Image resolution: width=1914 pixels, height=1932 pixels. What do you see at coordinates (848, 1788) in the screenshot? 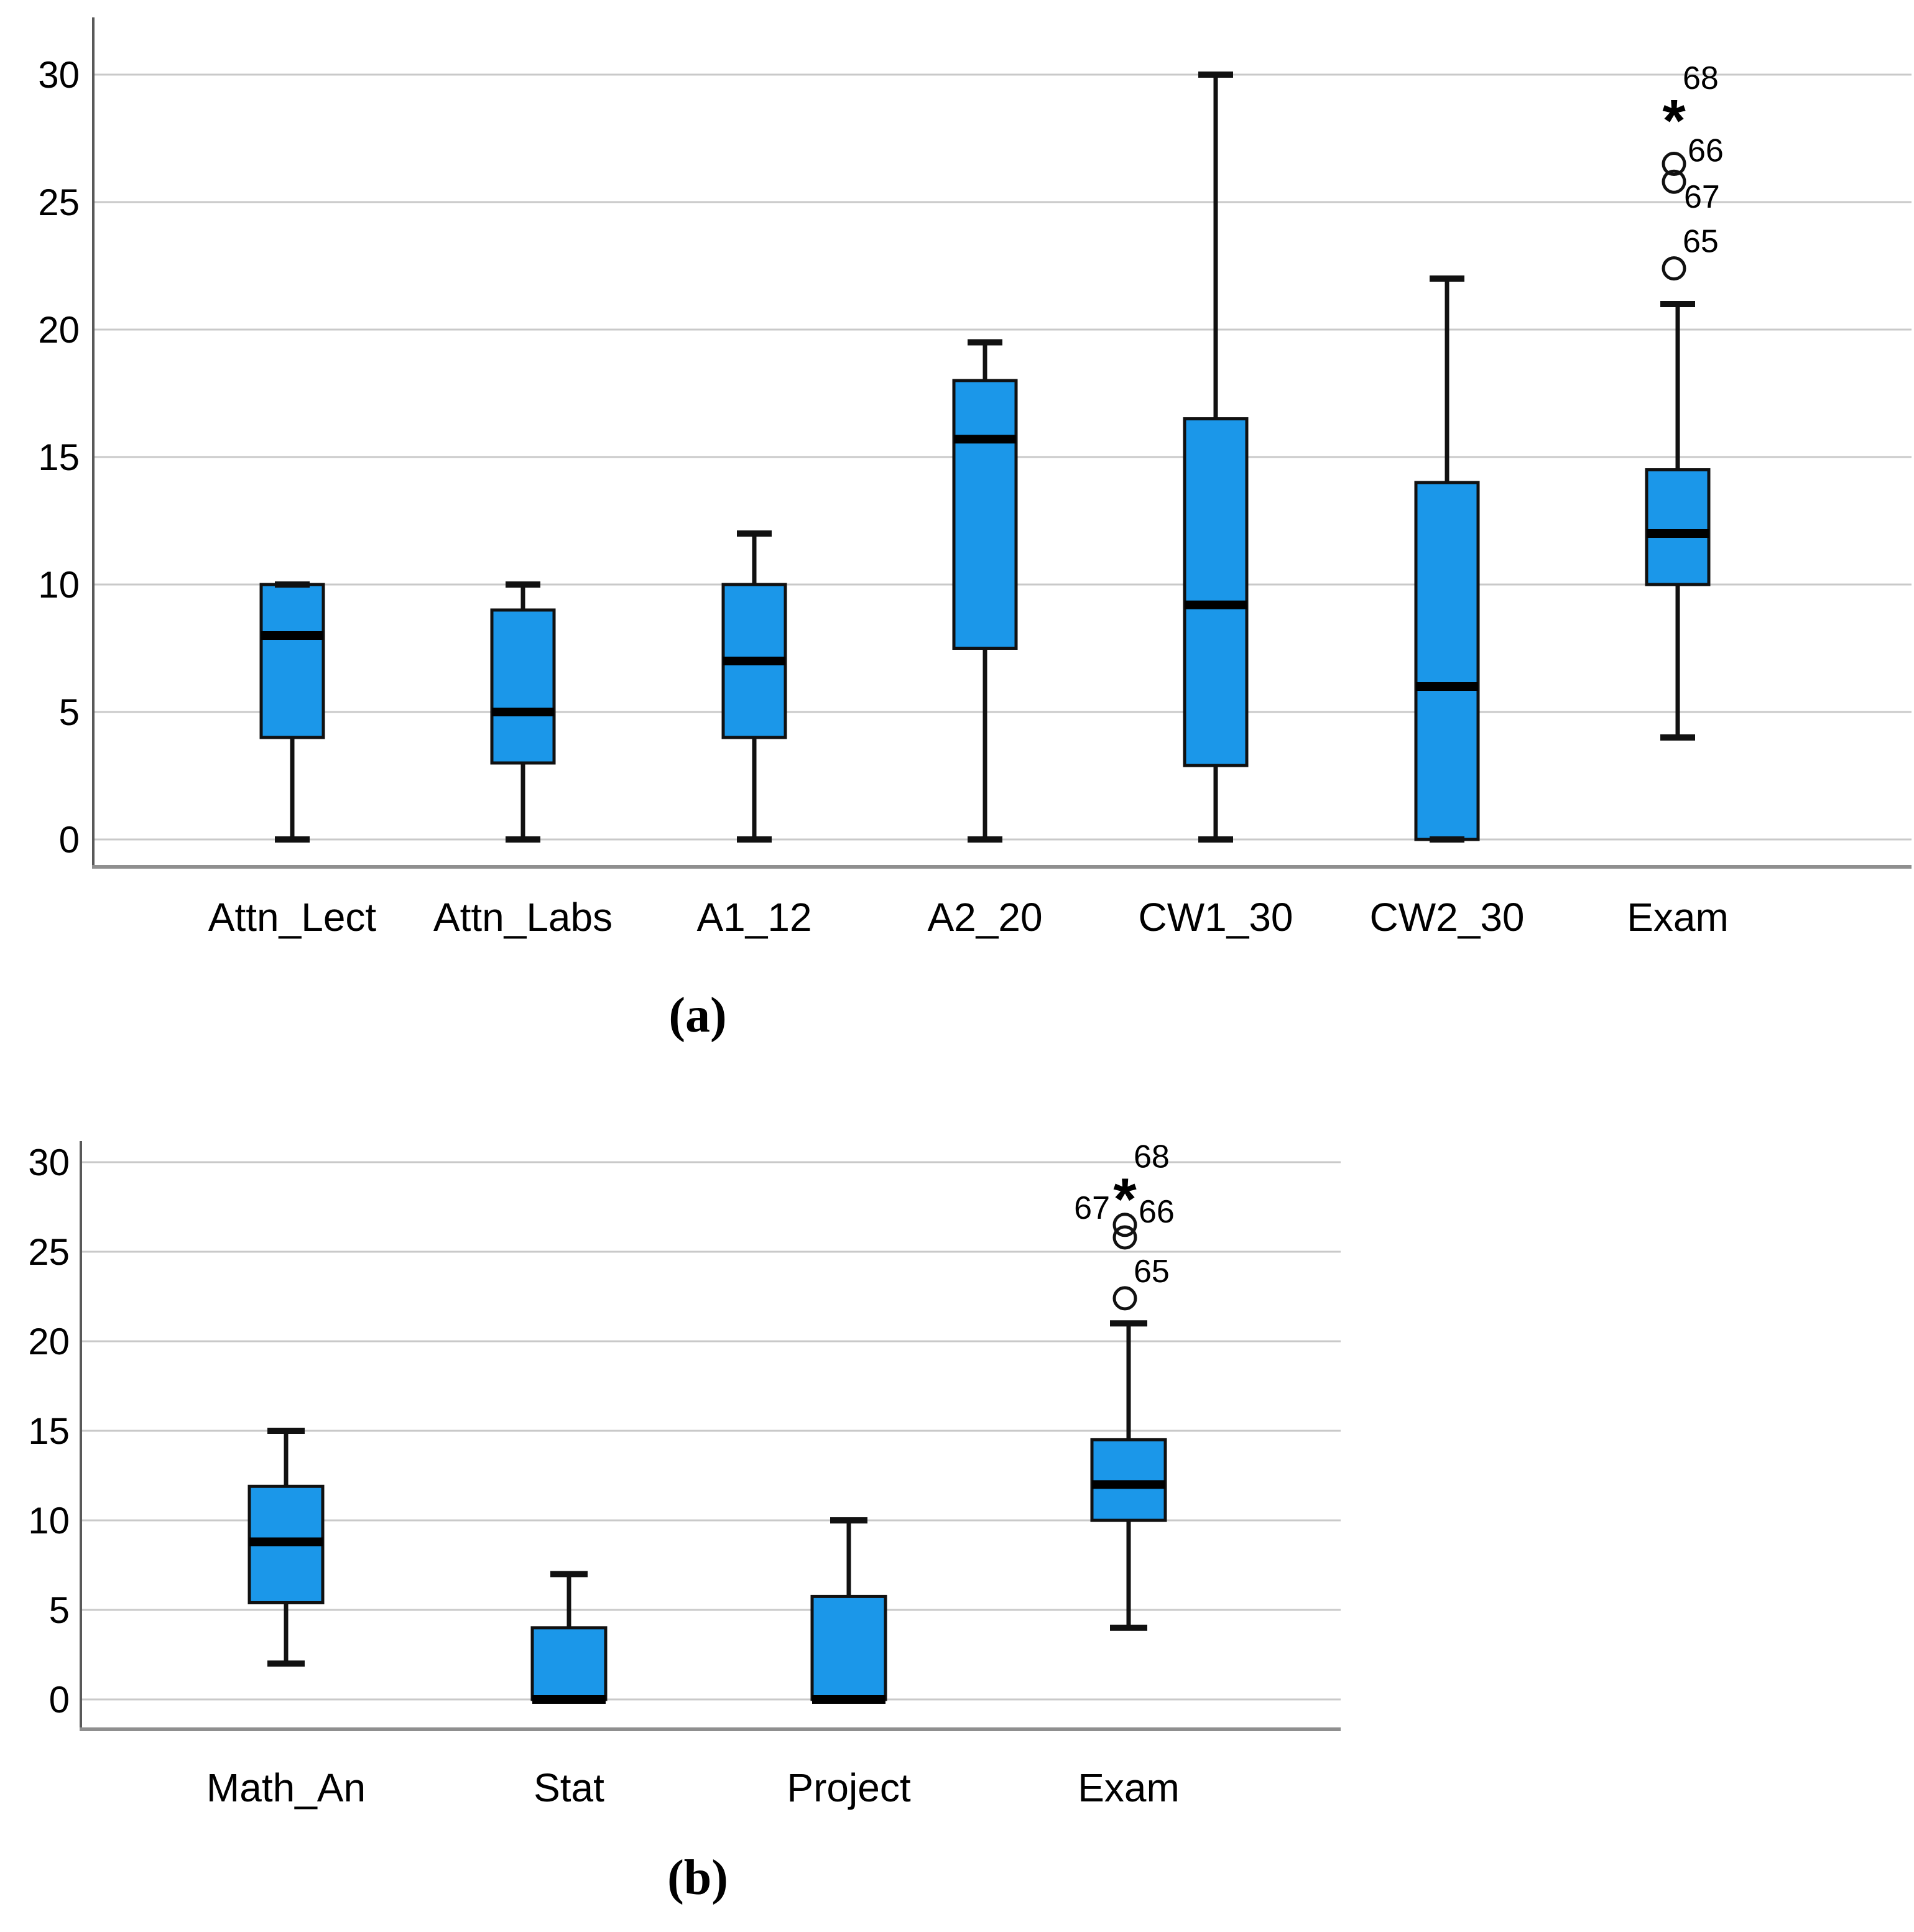
I see `x-category-label: Project` at bounding box center [848, 1788].